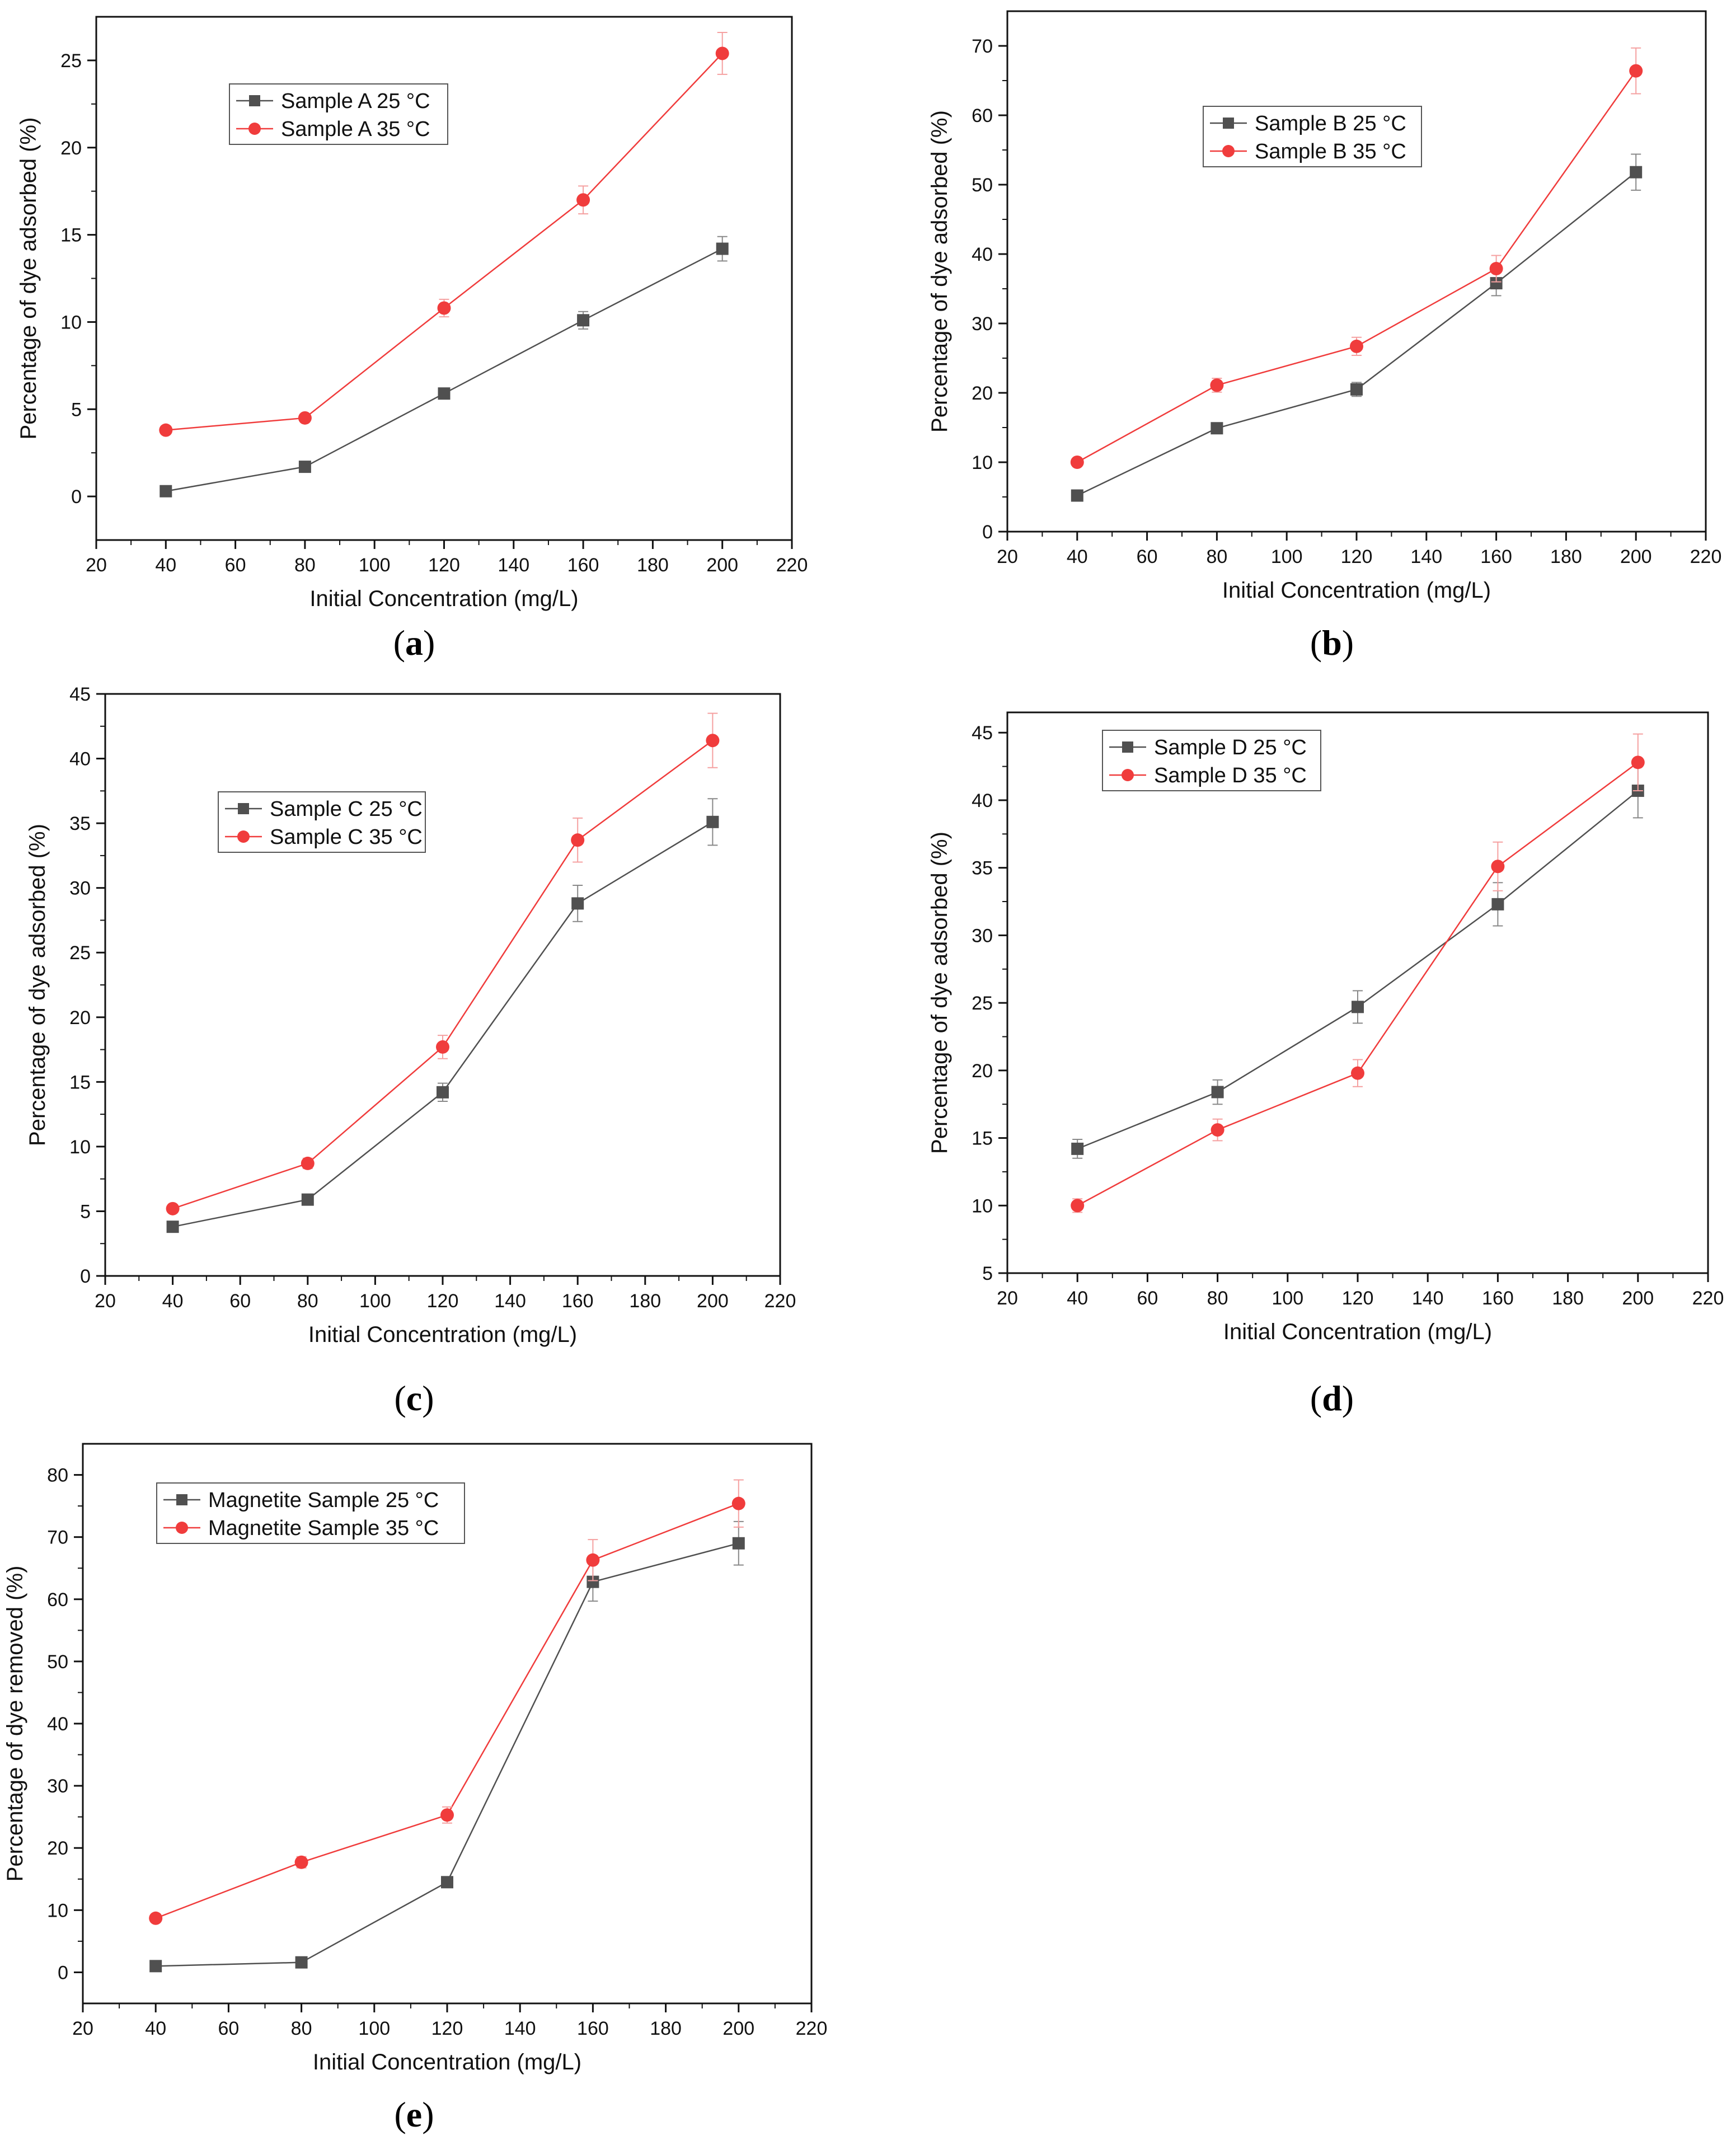  Describe the element at coordinates (355, 102) in the screenshot. I see `legend-label: Sample A 25 °C` at that location.